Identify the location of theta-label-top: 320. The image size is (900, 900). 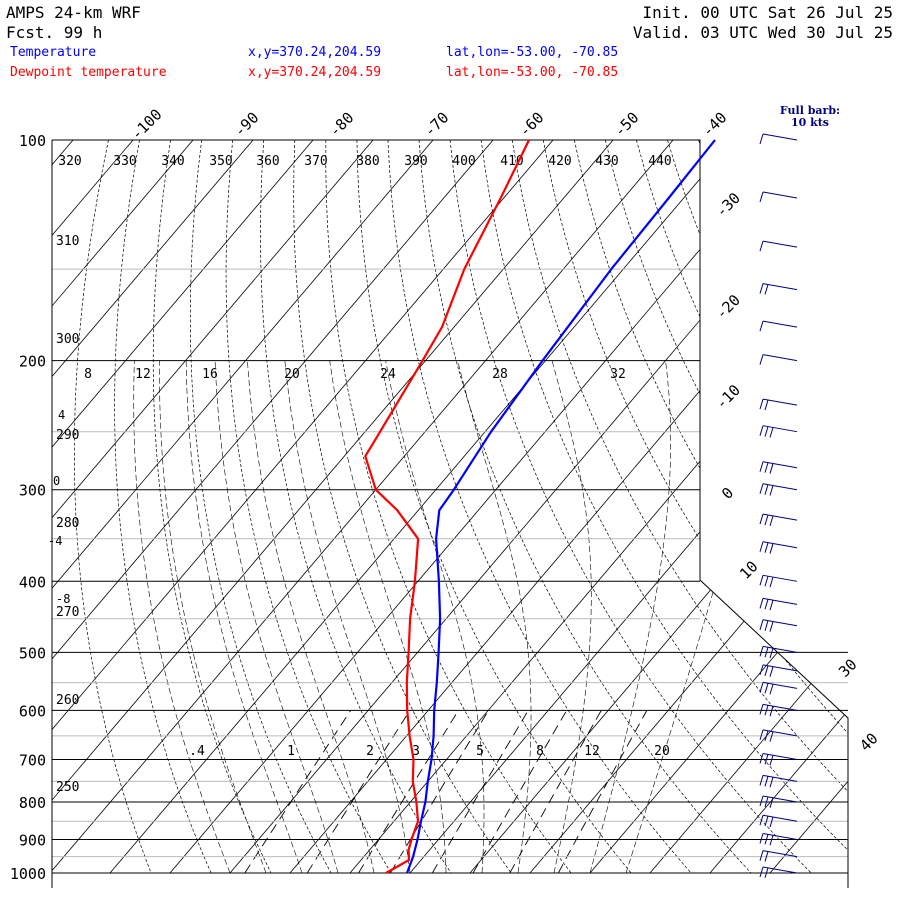
(69, 161).